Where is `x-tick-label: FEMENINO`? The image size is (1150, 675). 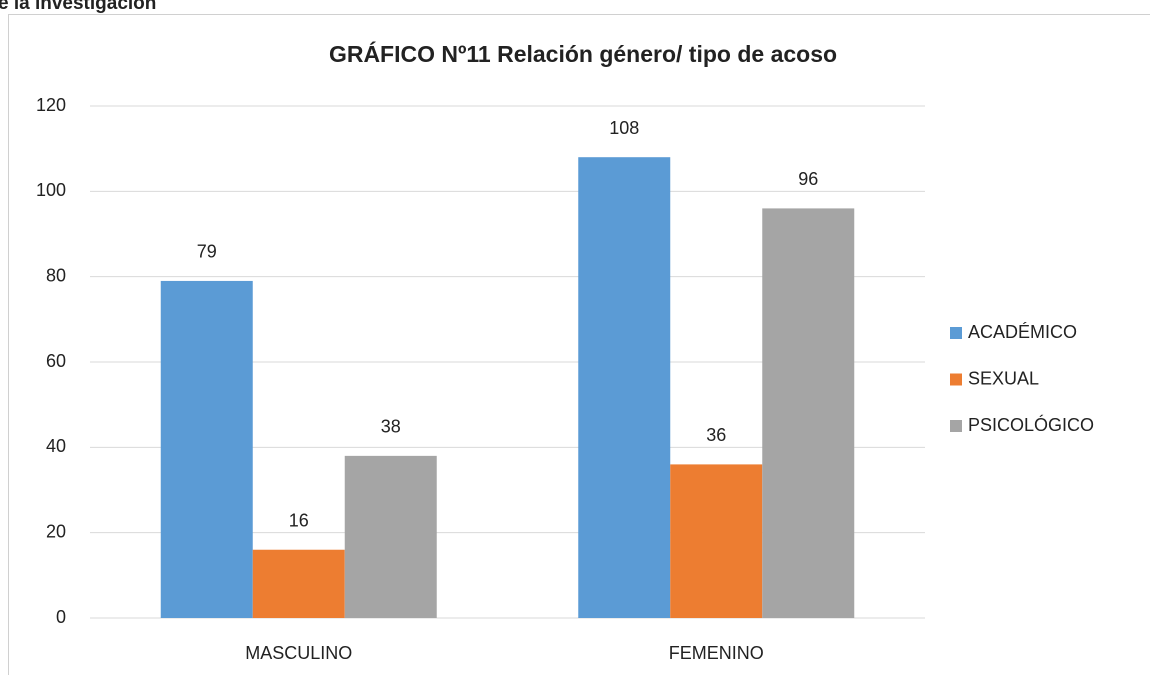 x-tick-label: FEMENINO is located at coordinates (716, 653).